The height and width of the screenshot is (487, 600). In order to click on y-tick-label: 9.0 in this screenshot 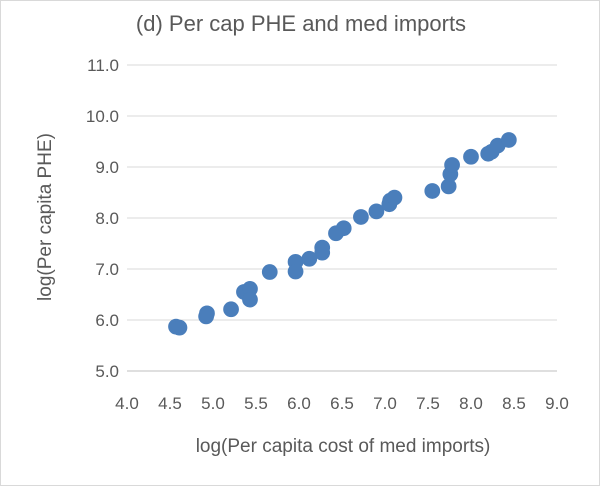, I will do `click(107, 167)`.